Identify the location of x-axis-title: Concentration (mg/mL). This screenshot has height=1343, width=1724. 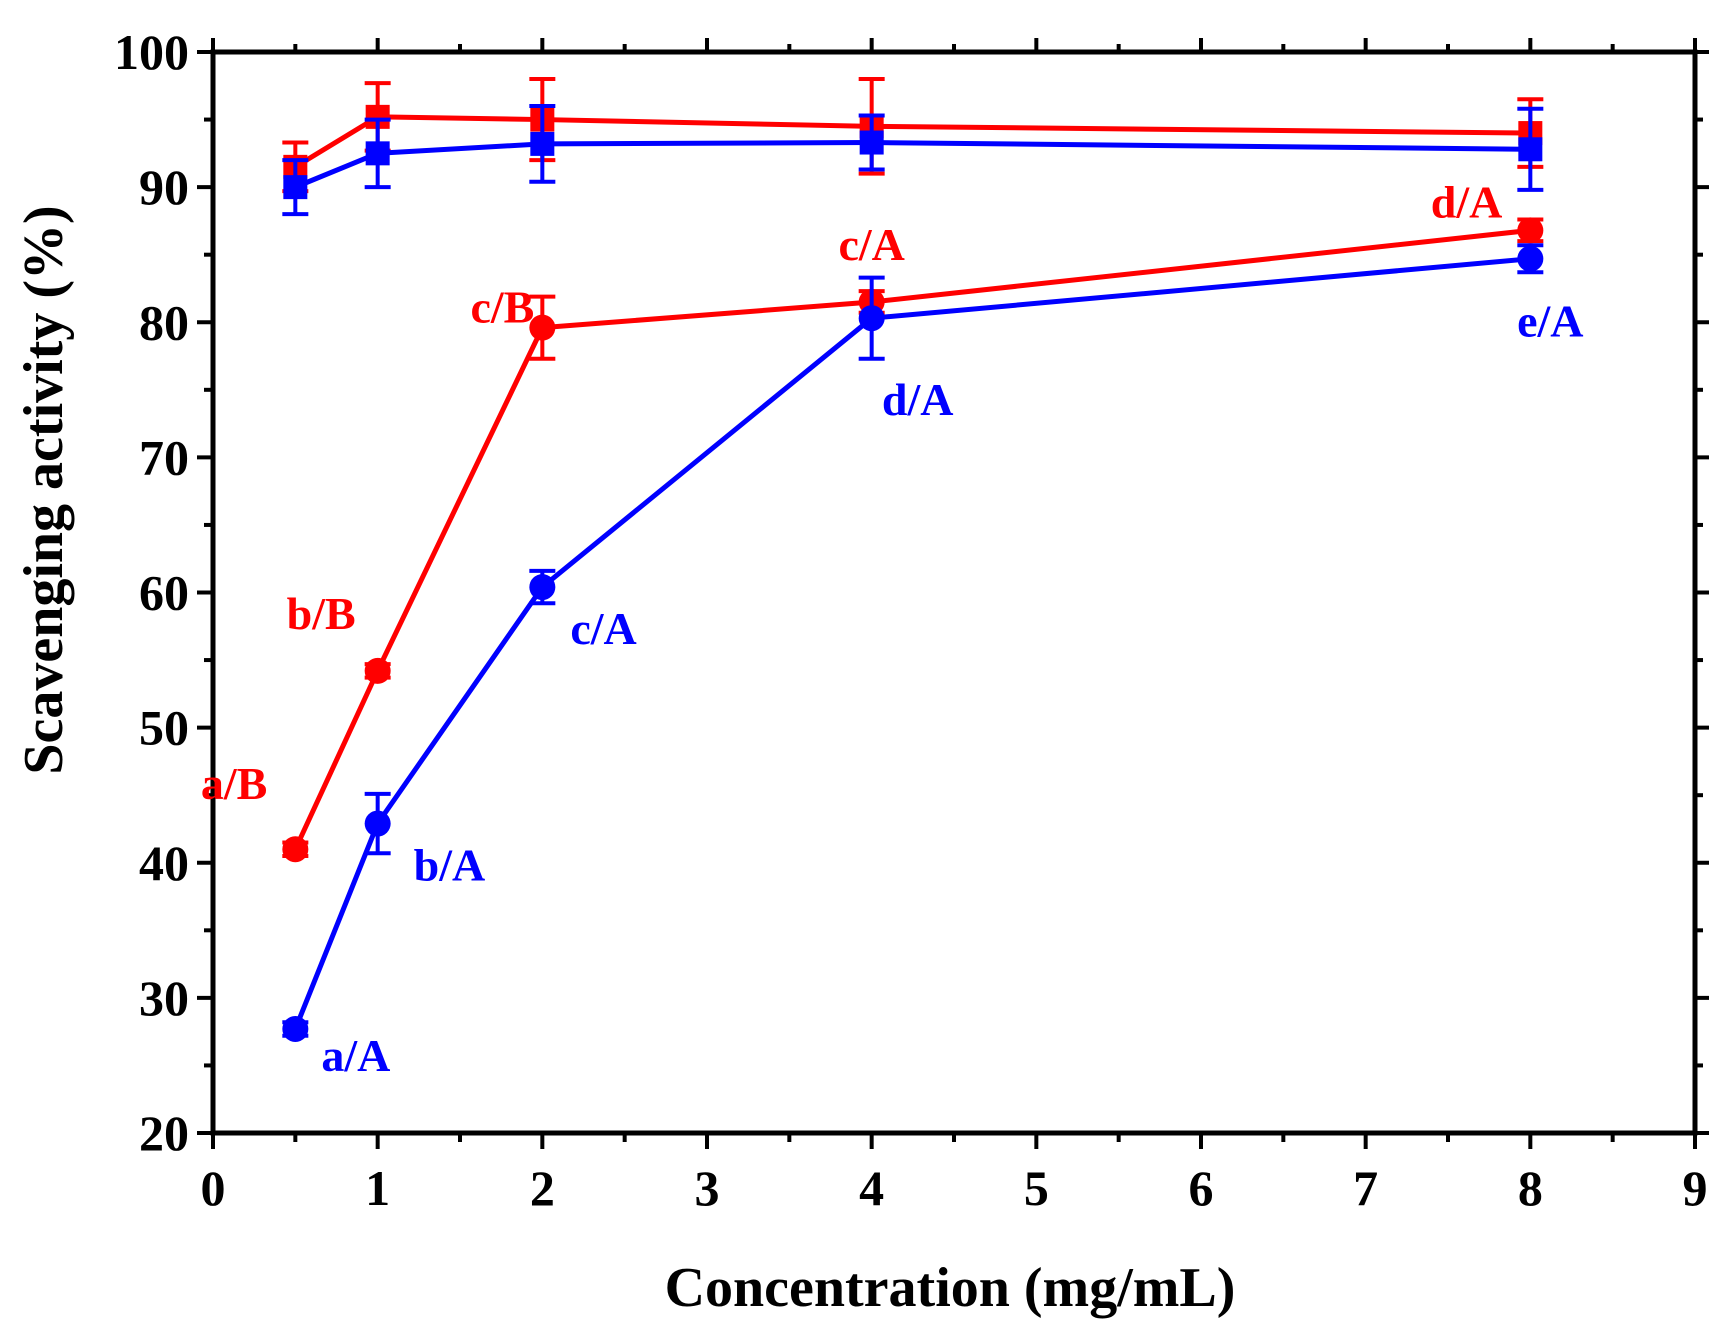
(950, 1288).